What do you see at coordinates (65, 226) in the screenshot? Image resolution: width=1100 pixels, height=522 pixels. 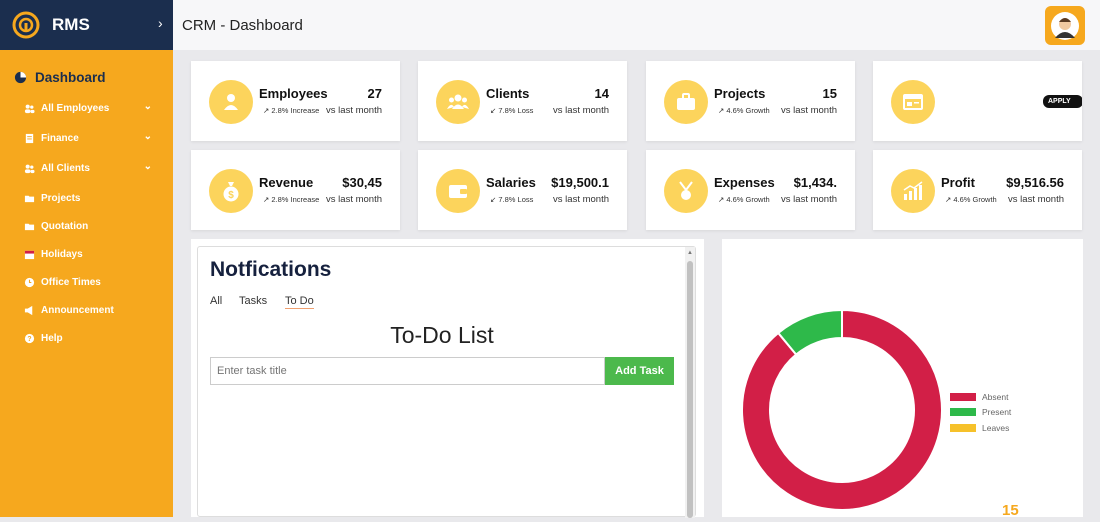 I see `sidebar-item-label: Quotation` at bounding box center [65, 226].